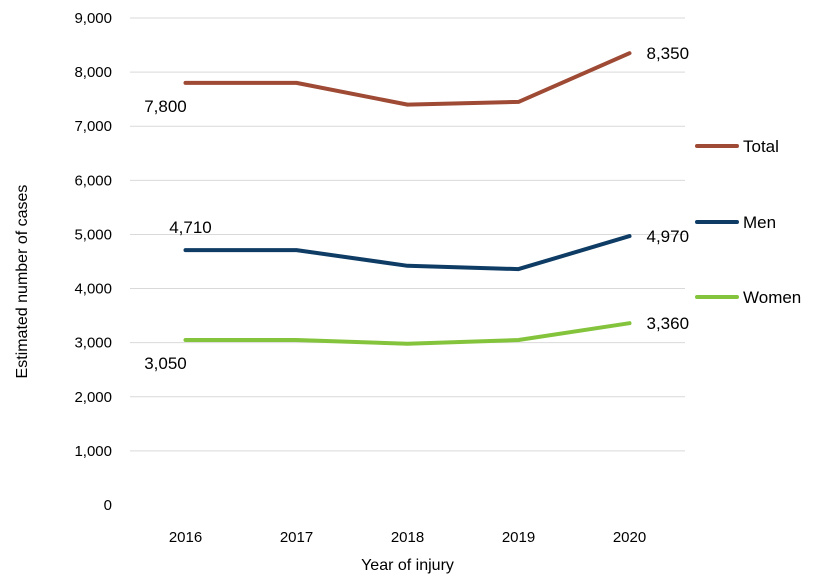  Describe the element at coordinates (93, 397) in the screenshot. I see `y-tick-label: 2,000` at that location.